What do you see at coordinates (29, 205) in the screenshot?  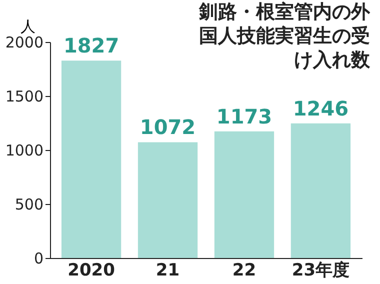 I see `y-tick-label: 500` at bounding box center [29, 205].